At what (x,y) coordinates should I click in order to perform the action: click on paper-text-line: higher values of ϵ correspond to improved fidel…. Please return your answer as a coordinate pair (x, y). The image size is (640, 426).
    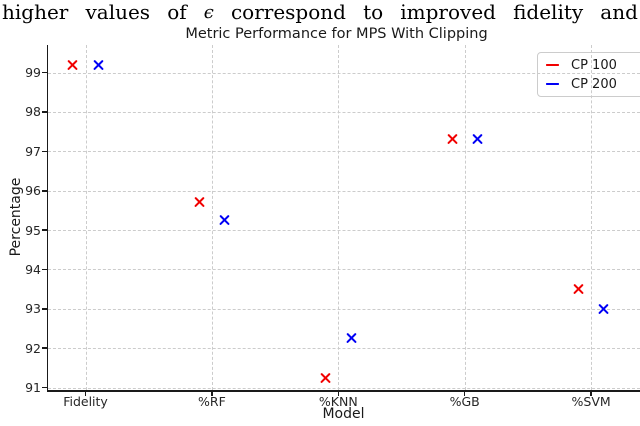
    Looking at the image, I should click on (320, 12).